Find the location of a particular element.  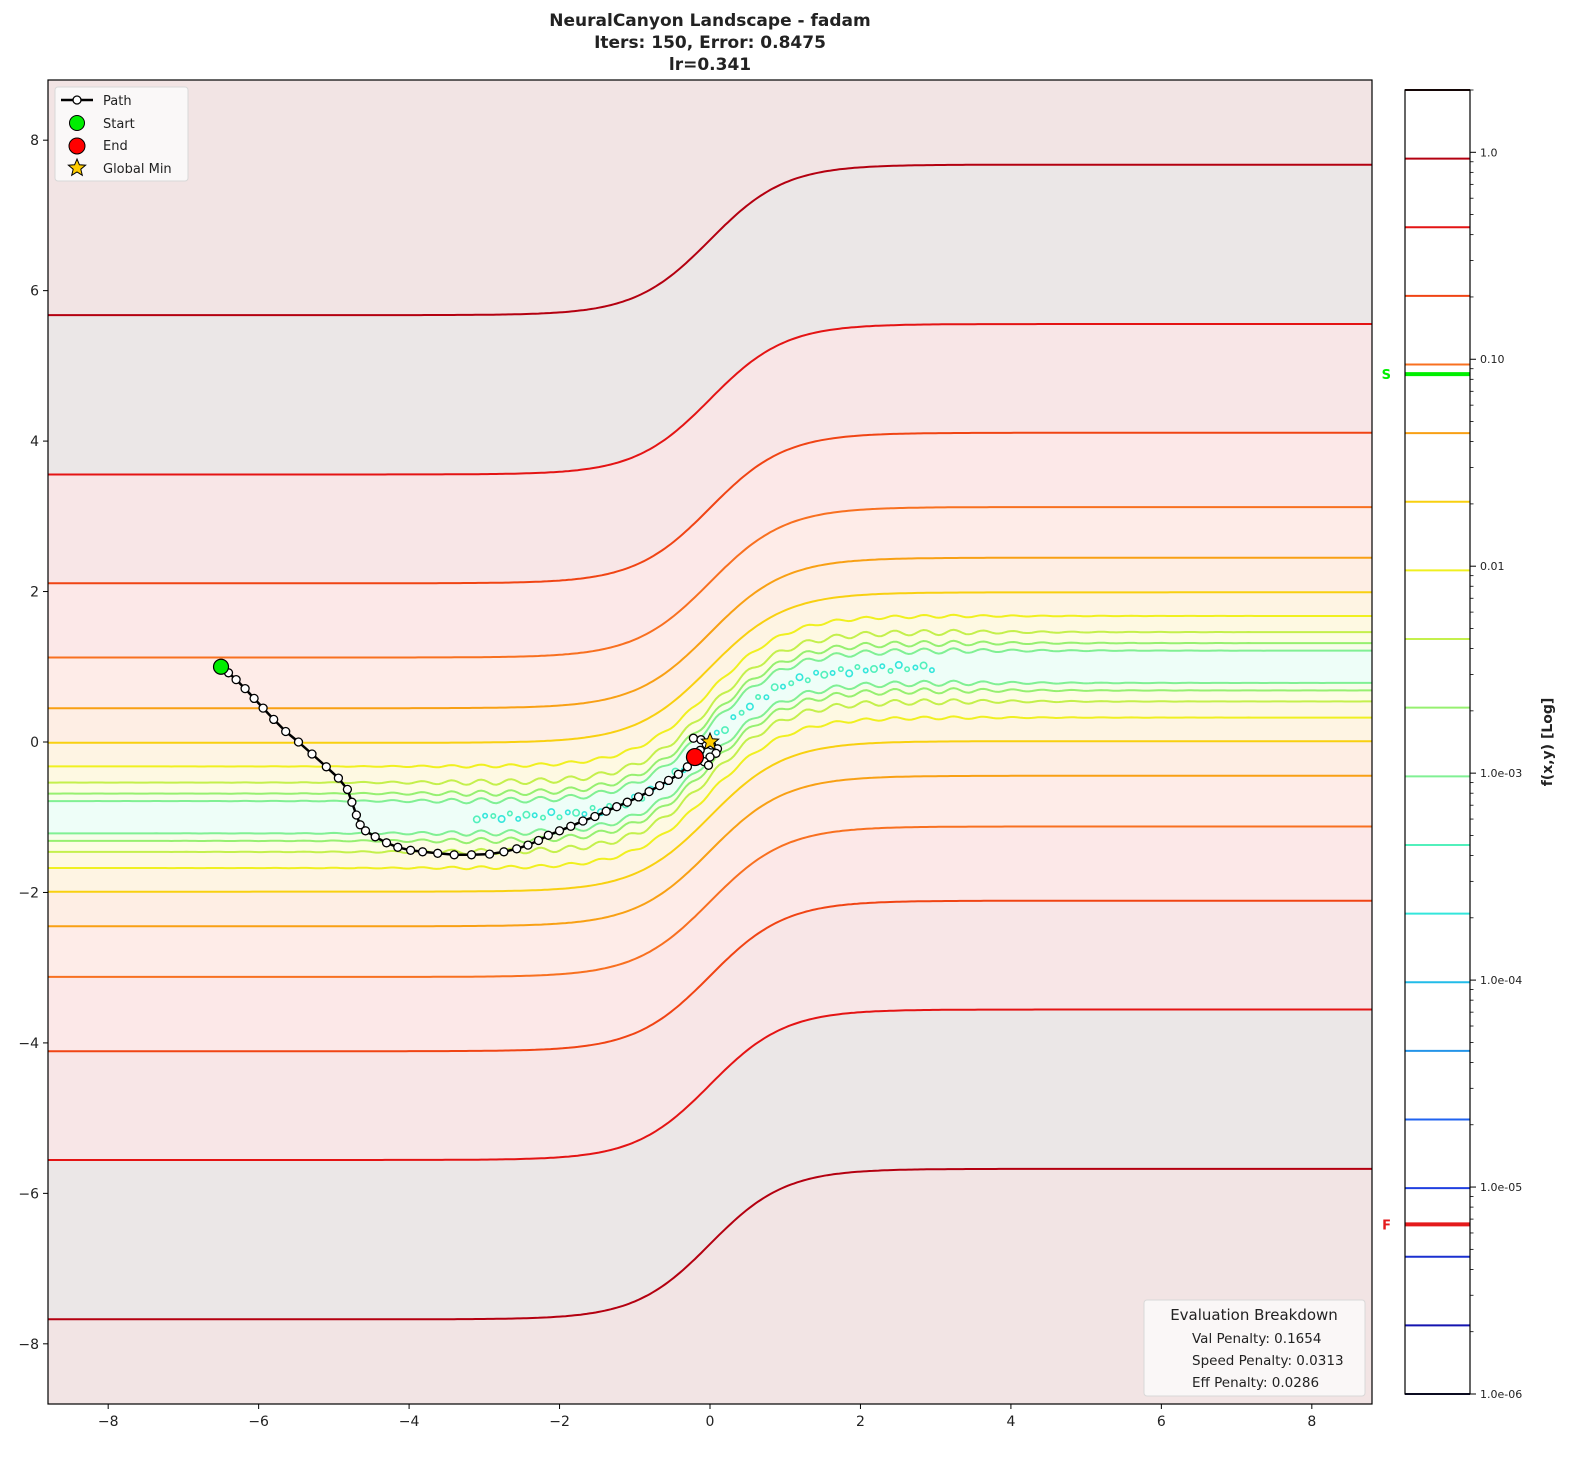

colorbar-tick-label: 1.0 is located at coordinates (1489, 152).